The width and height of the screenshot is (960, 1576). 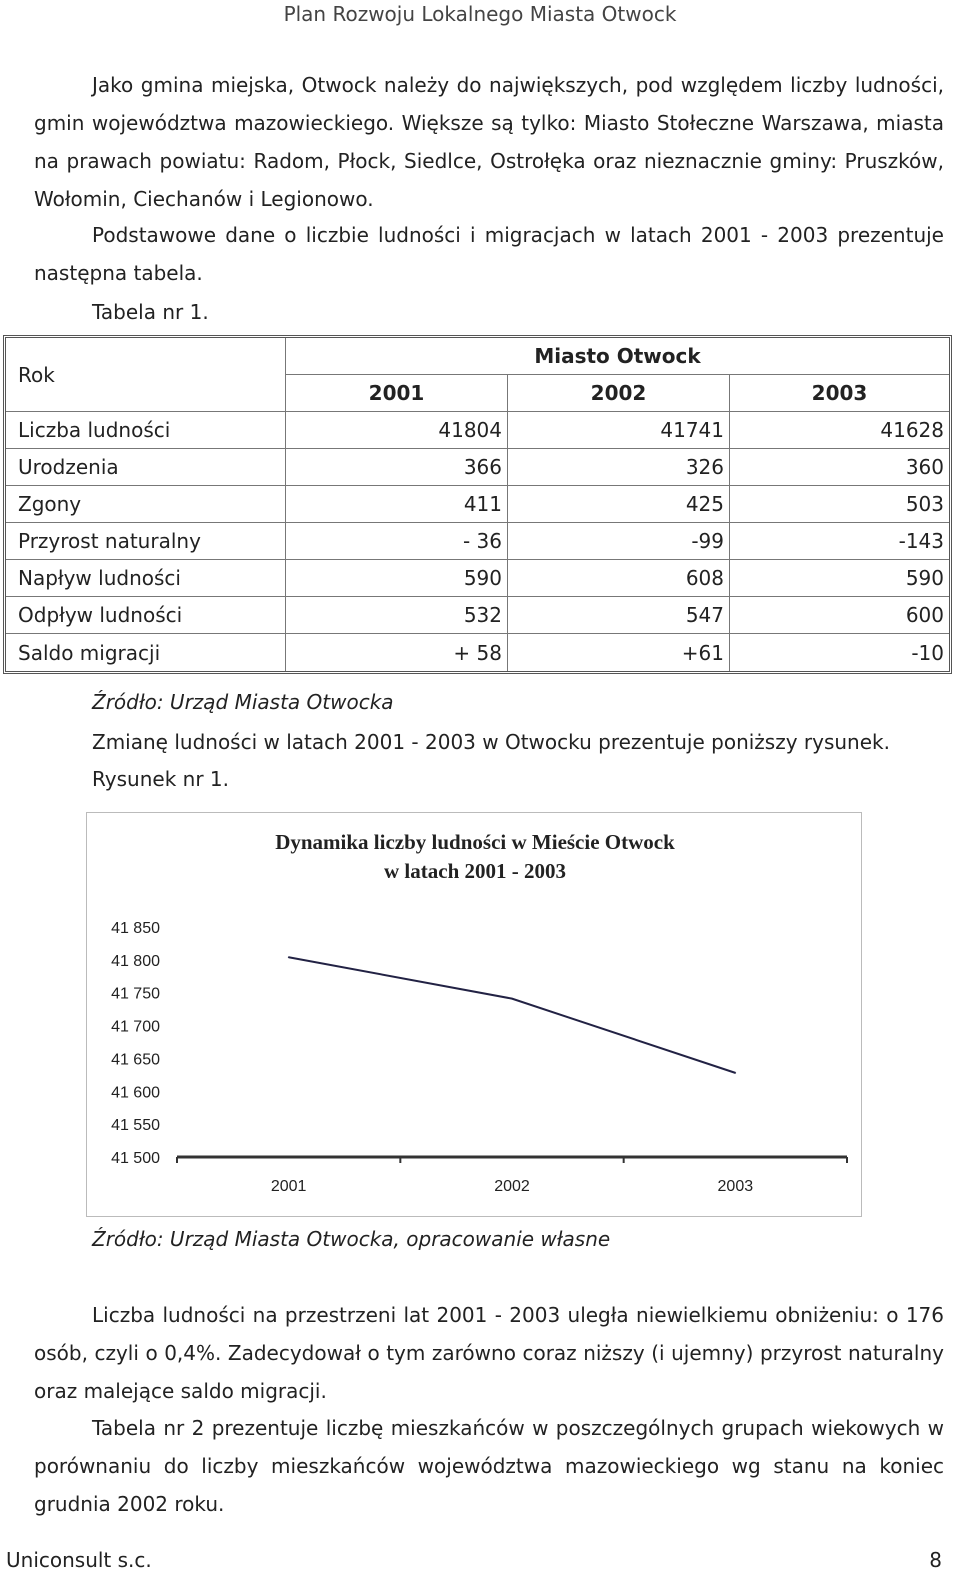 I want to click on cell-value: 41804, so click(x=397, y=430).